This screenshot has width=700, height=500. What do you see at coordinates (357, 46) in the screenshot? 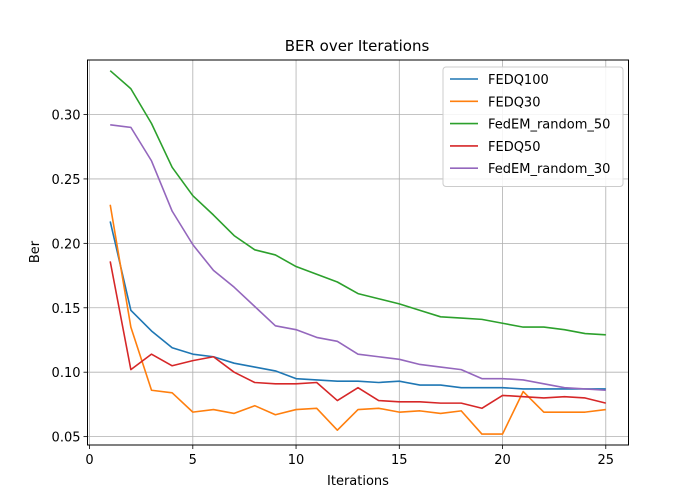
I see `chart-title: BER over Iterations` at bounding box center [357, 46].